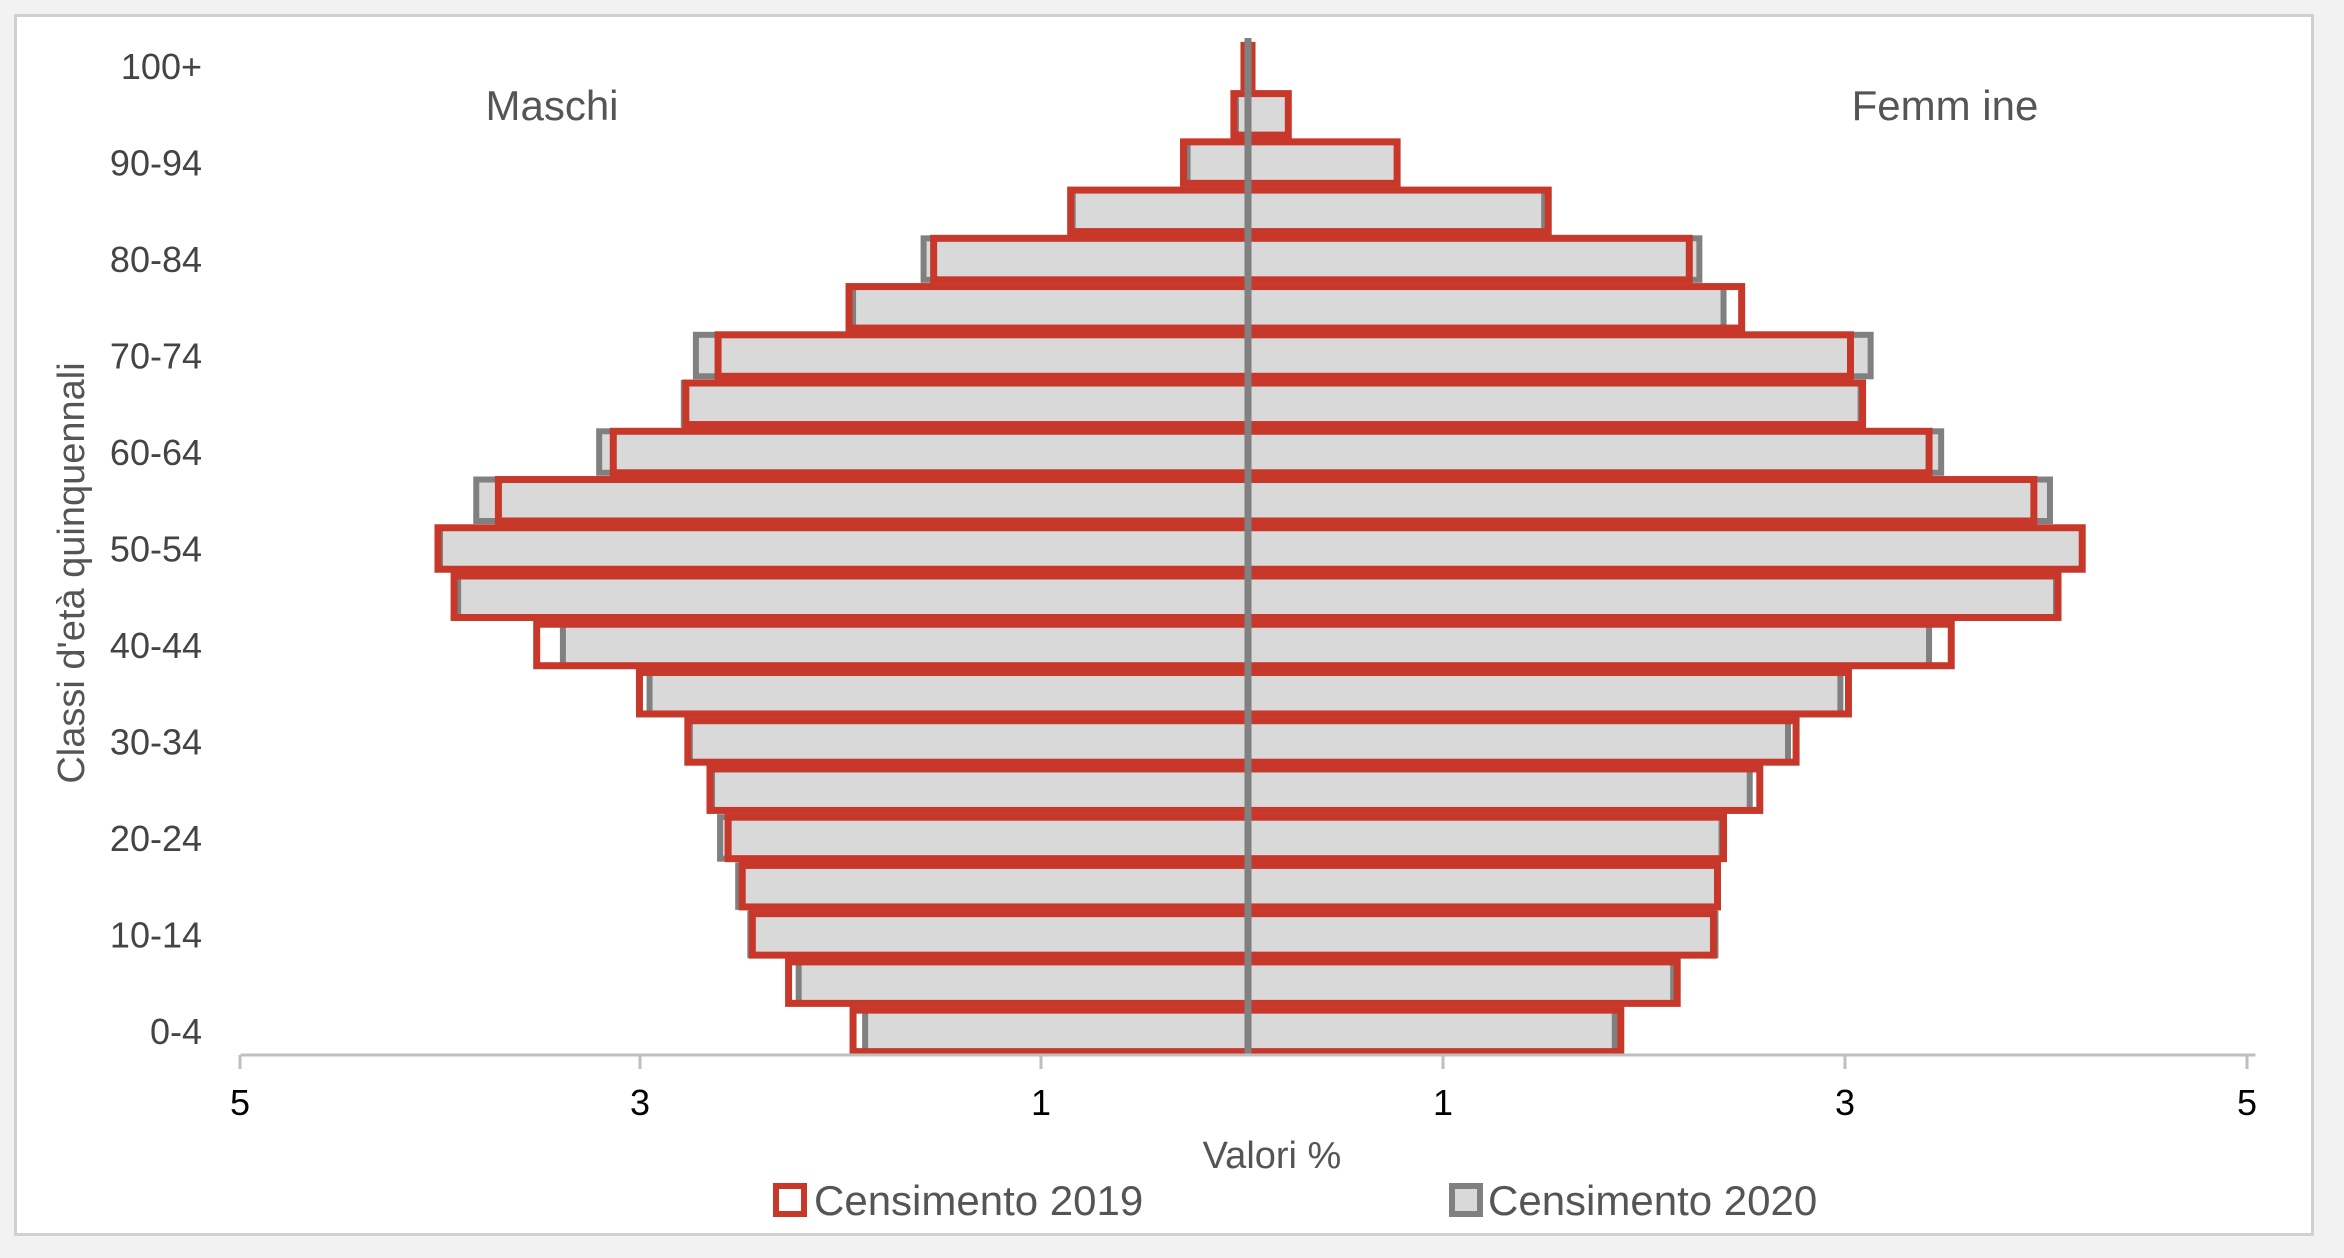 The image size is (2344, 1258). What do you see at coordinates (156, 645) in the screenshot?
I see `y-category-label: 40-44` at bounding box center [156, 645].